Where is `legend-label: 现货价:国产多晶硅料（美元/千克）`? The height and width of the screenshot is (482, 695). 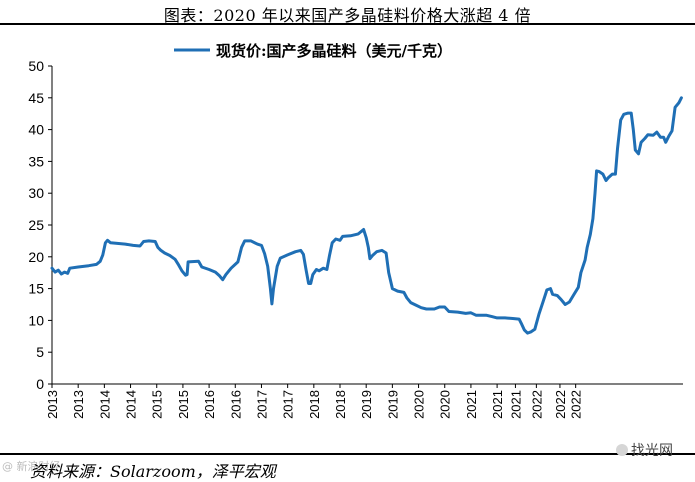 legend-label: 现货价:国产多晶硅料（美元/千克） is located at coordinates (334, 51).